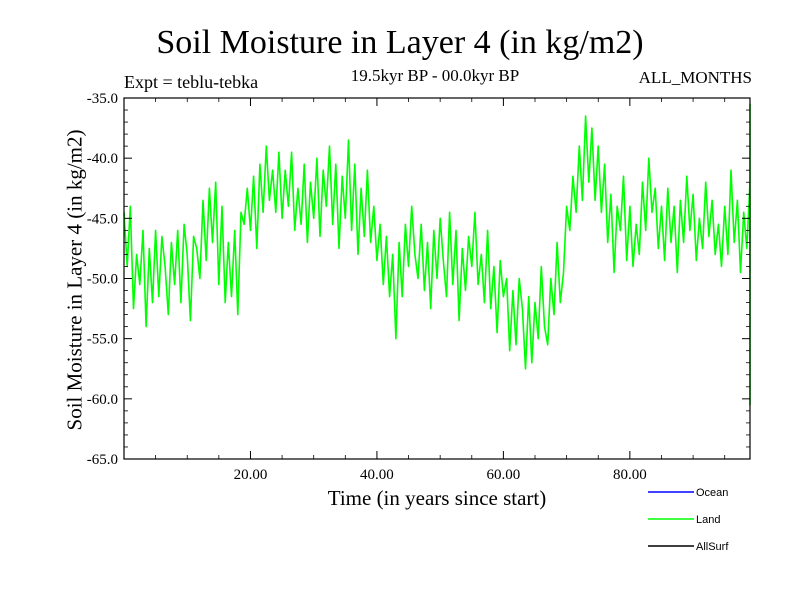  What do you see at coordinates (630, 475) in the screenshot?
I see `x-tick-label: 80.00` at bounding box center [630, 475].